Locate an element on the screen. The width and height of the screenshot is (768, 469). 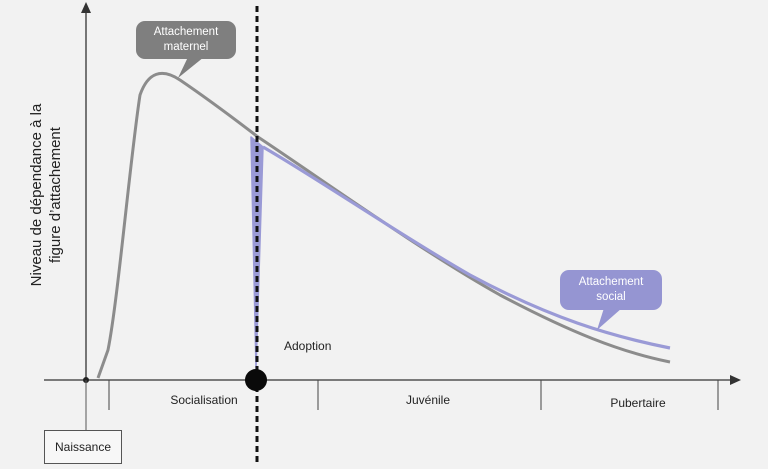
maternal-callout-text: Attachement maternel is located at coordinates (186, 40).